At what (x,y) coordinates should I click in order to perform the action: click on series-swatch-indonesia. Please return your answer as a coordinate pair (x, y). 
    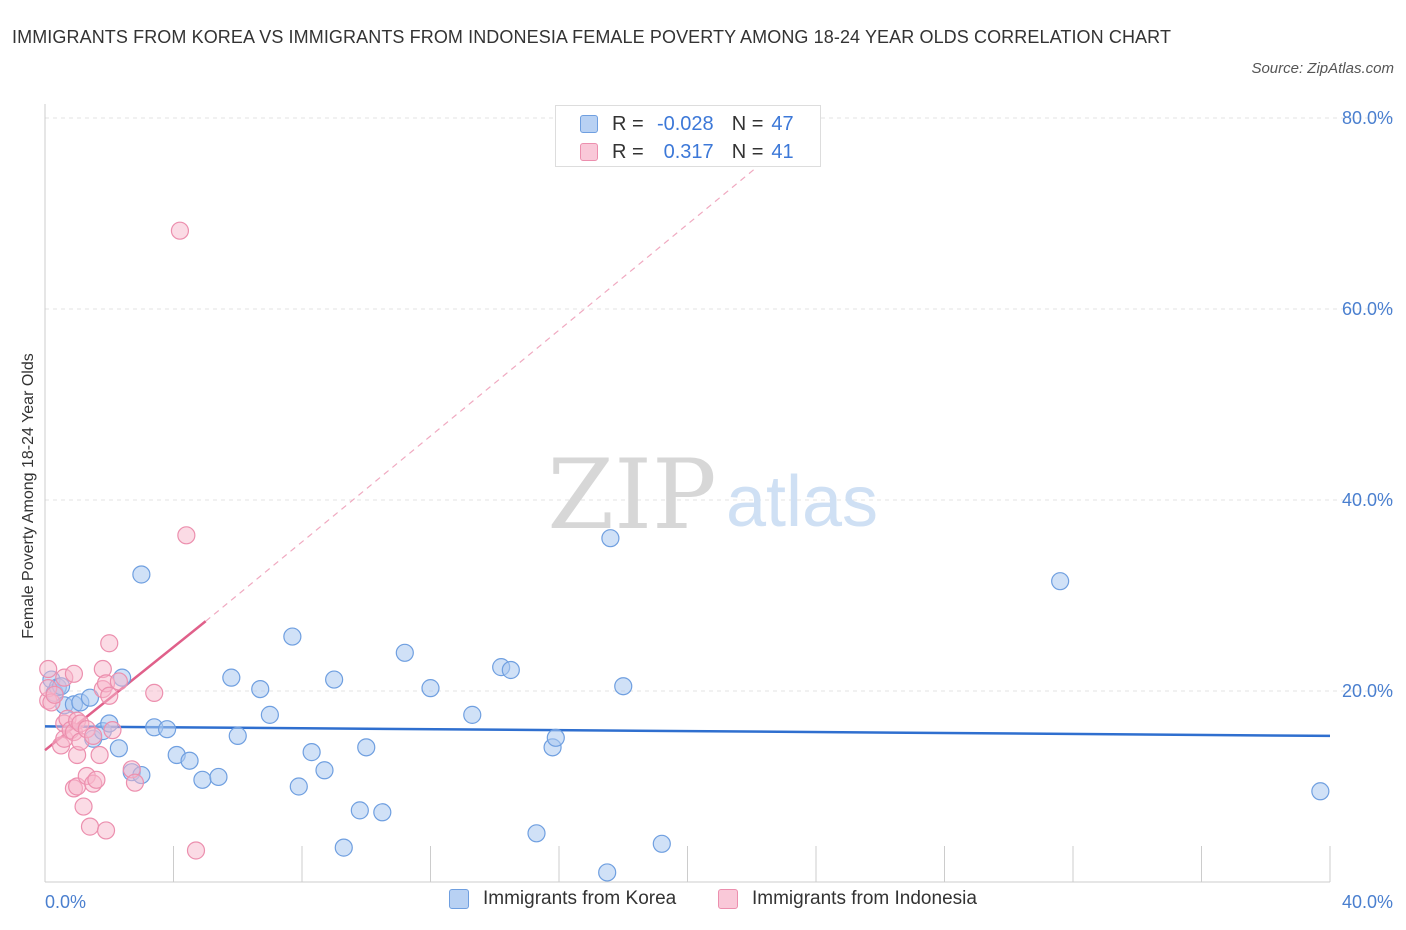
    Looking at the image, I should click on (728, 899).